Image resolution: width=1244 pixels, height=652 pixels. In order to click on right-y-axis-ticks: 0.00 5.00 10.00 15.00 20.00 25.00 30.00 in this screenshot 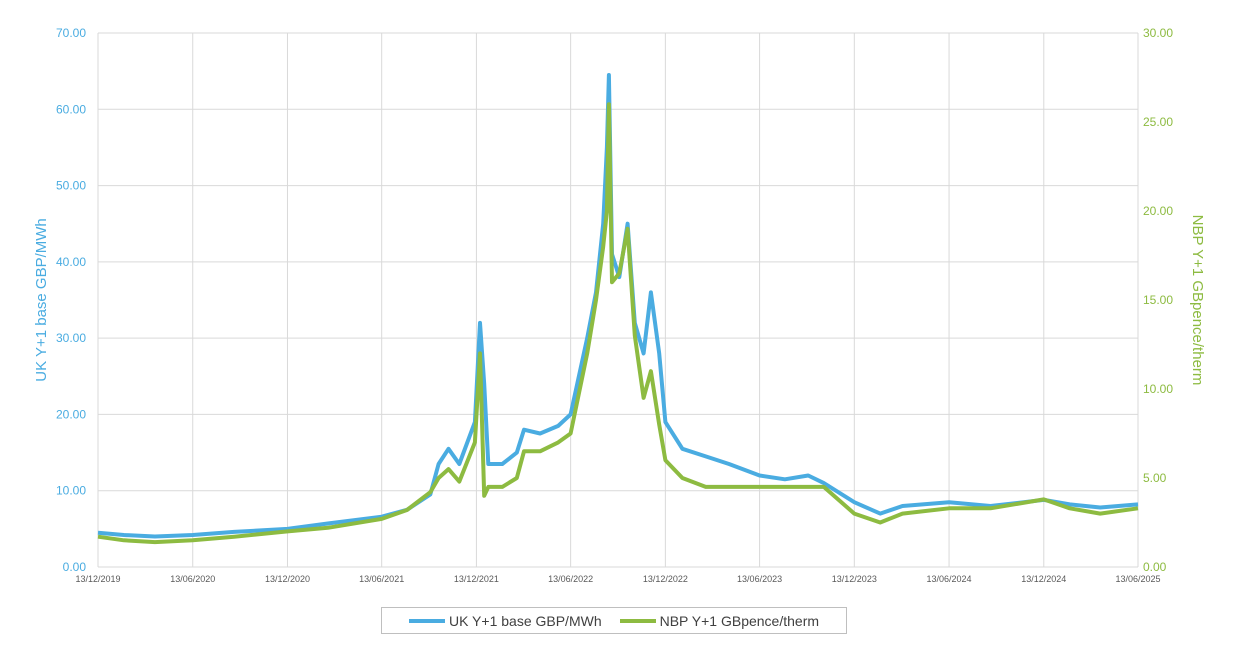, I will do `click(1158, 300)`.